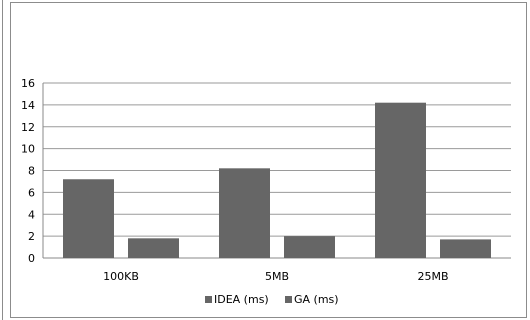 This screenshot has height=320, width=530. What do you see at coordinates (244, 213) in the screenshot?
I see `bar-idea-5mb` at bounding box center [244, 213].